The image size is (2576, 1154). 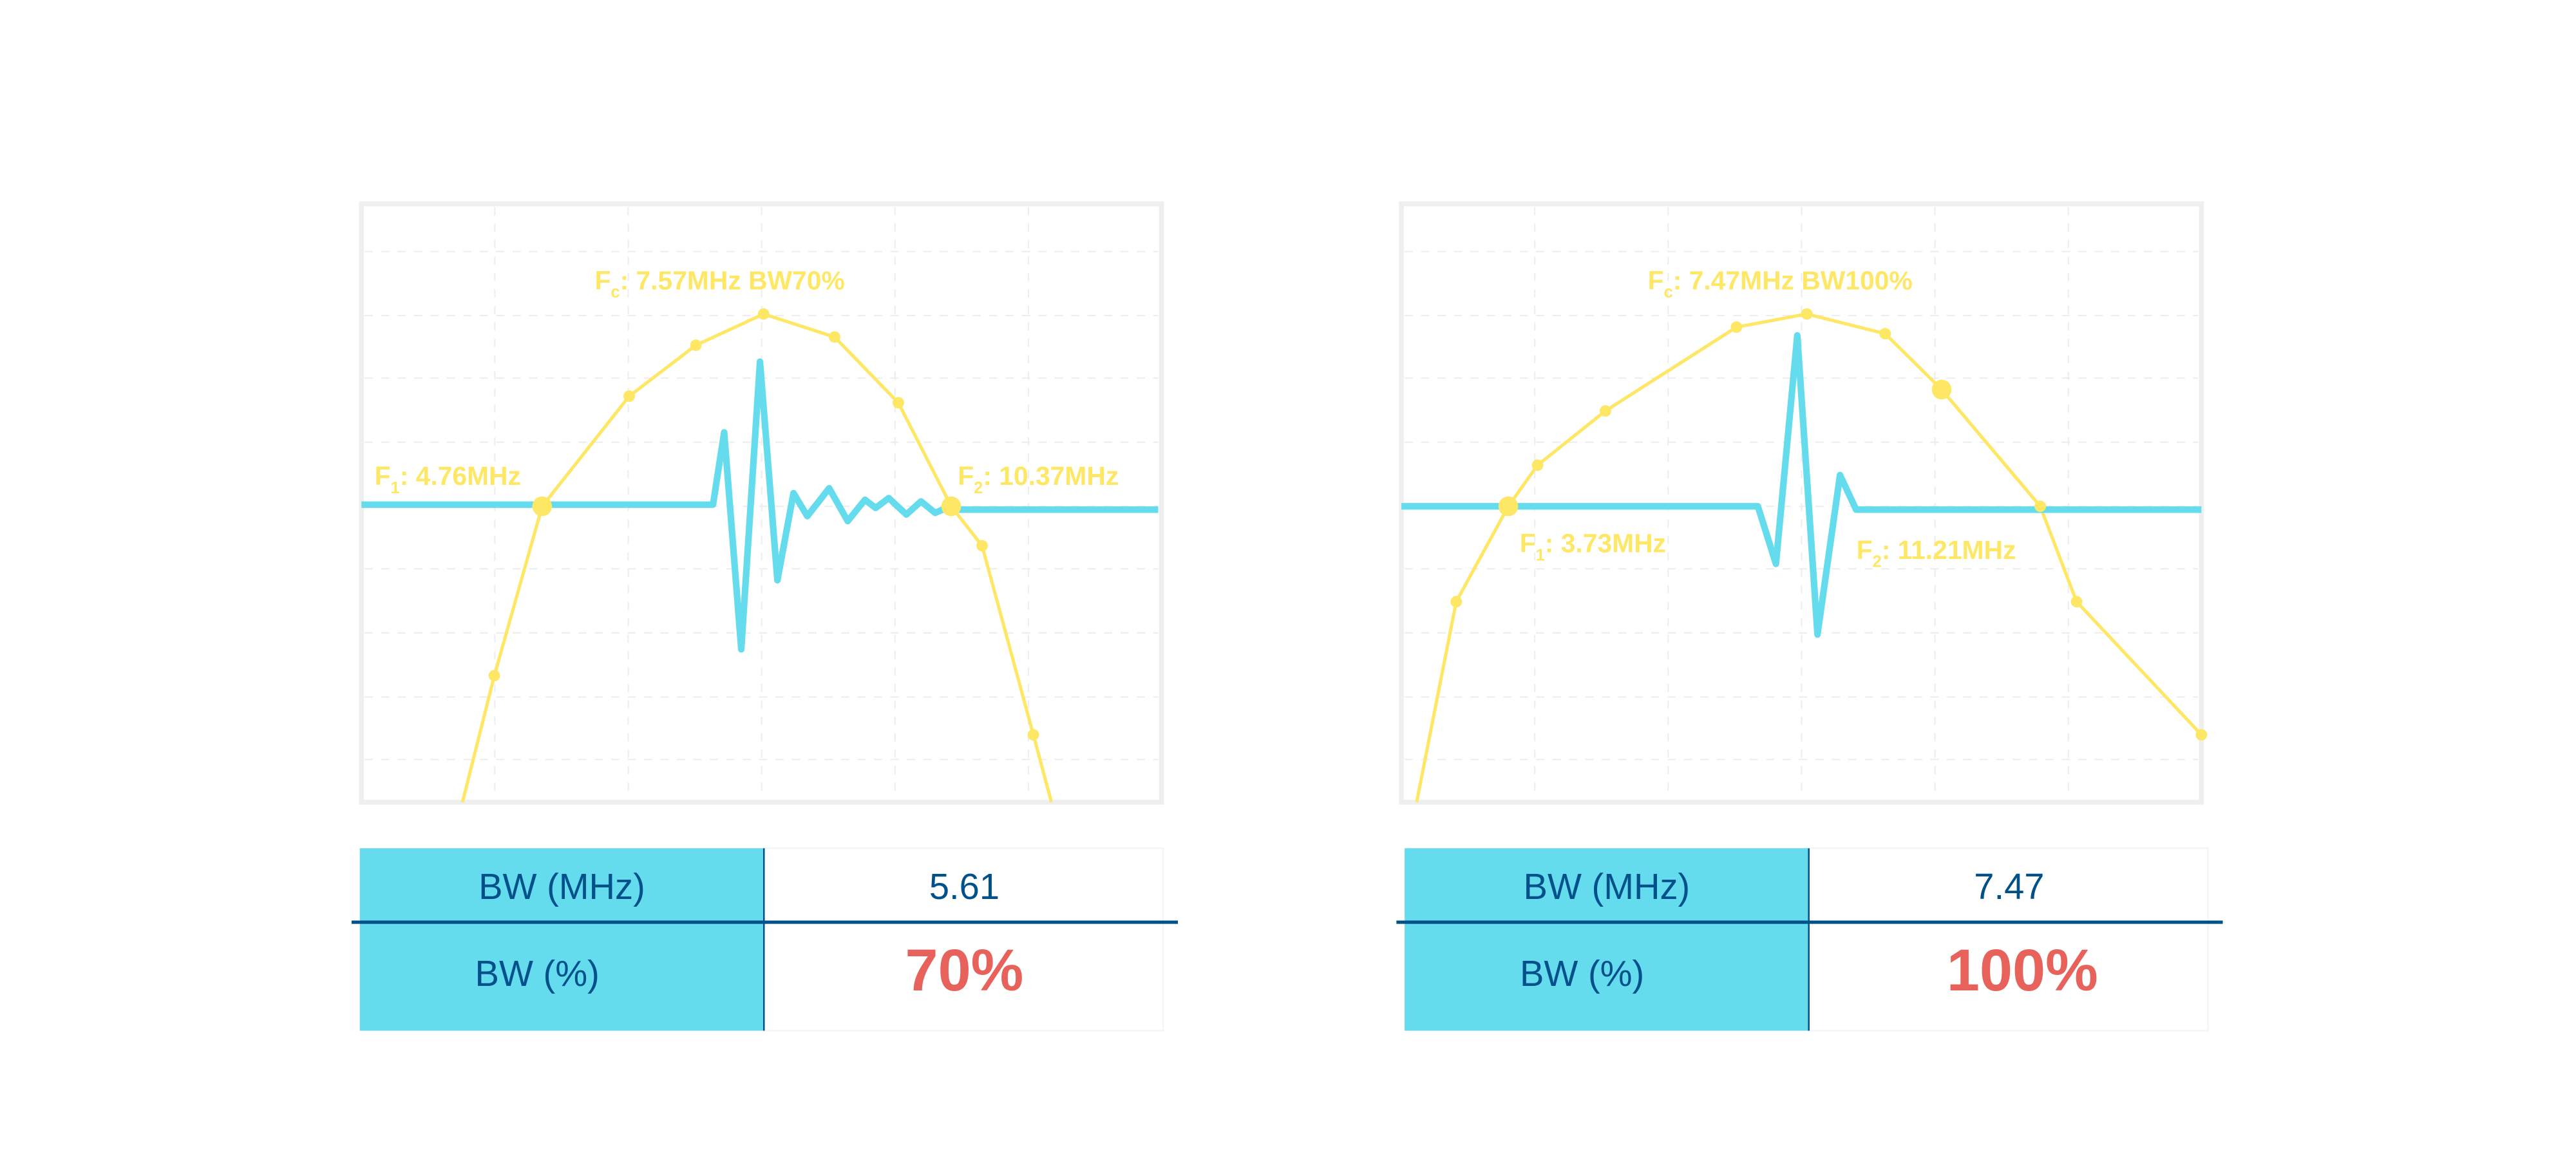 What do you see at coordinates (2022, 970) in the screenshot?
I see `value-bw-percent: 100%` at bounding box center [2022, 970].